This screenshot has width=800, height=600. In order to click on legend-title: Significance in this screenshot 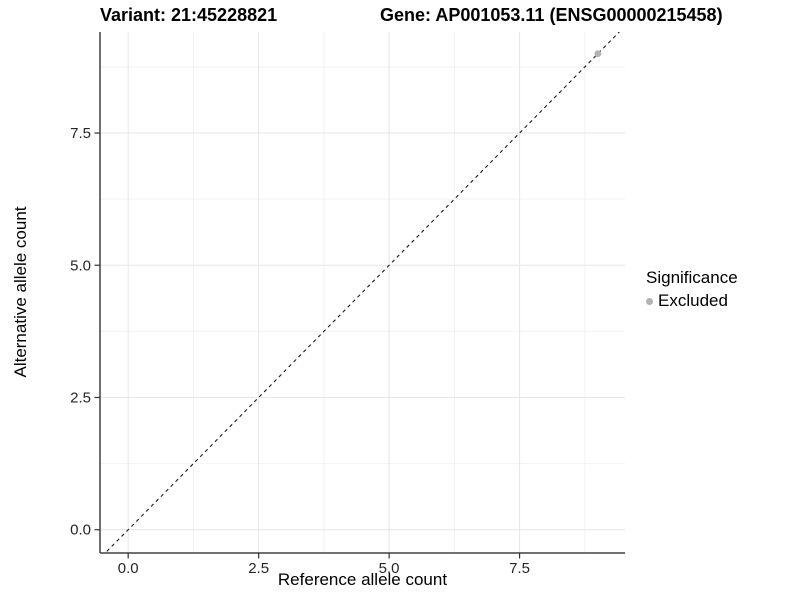, I will do `click(692, 277)`.